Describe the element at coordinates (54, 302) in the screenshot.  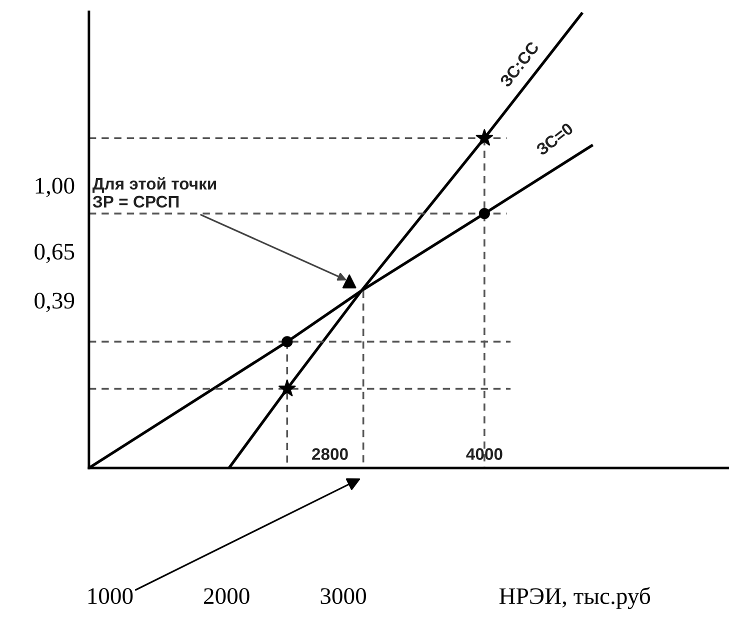
I see `y-tick-label: 0,39` at that location.